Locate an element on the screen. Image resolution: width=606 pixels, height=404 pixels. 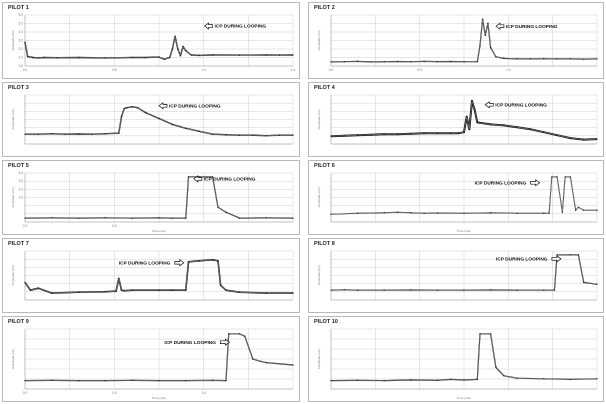
pilot-chart-panel: PILOT 4 Amplitude (cm) ICP DURING LOOPING is located at coordinates (456, 119).